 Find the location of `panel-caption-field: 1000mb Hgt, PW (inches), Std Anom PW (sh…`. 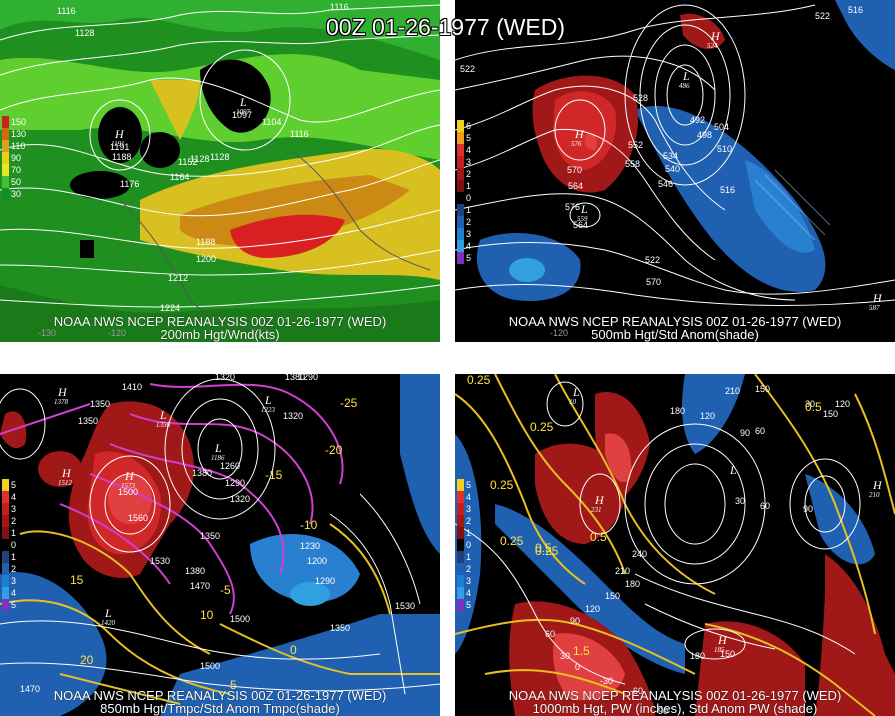

panel-caption-field: 1000mb Hgt, PW (inches), Std Anom PW (sh… is located at coordinates (675, 708).